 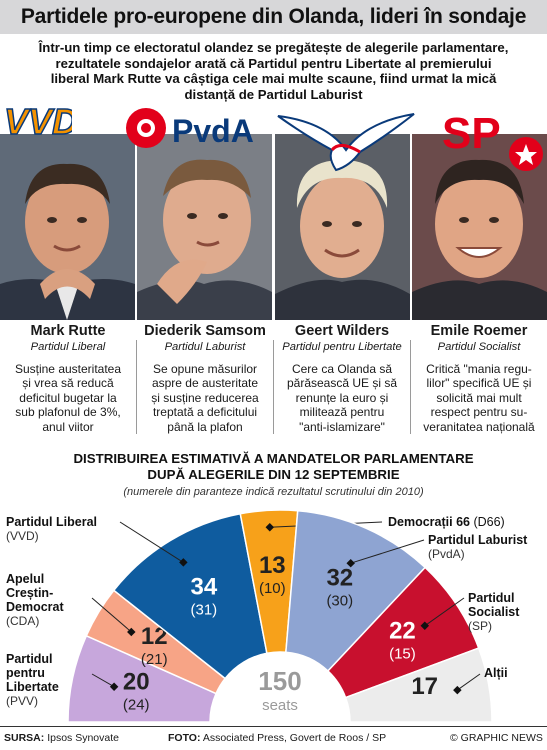 I want to click on desc-line: renunțe la euro și, so click(x=342, y=397).